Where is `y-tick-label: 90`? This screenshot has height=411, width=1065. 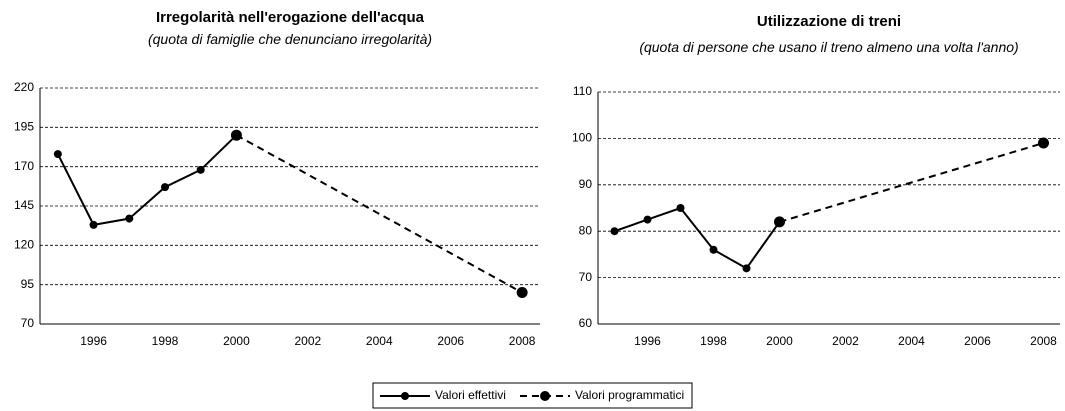
y-tick-label: 90 is located at coordinates (586, 184).